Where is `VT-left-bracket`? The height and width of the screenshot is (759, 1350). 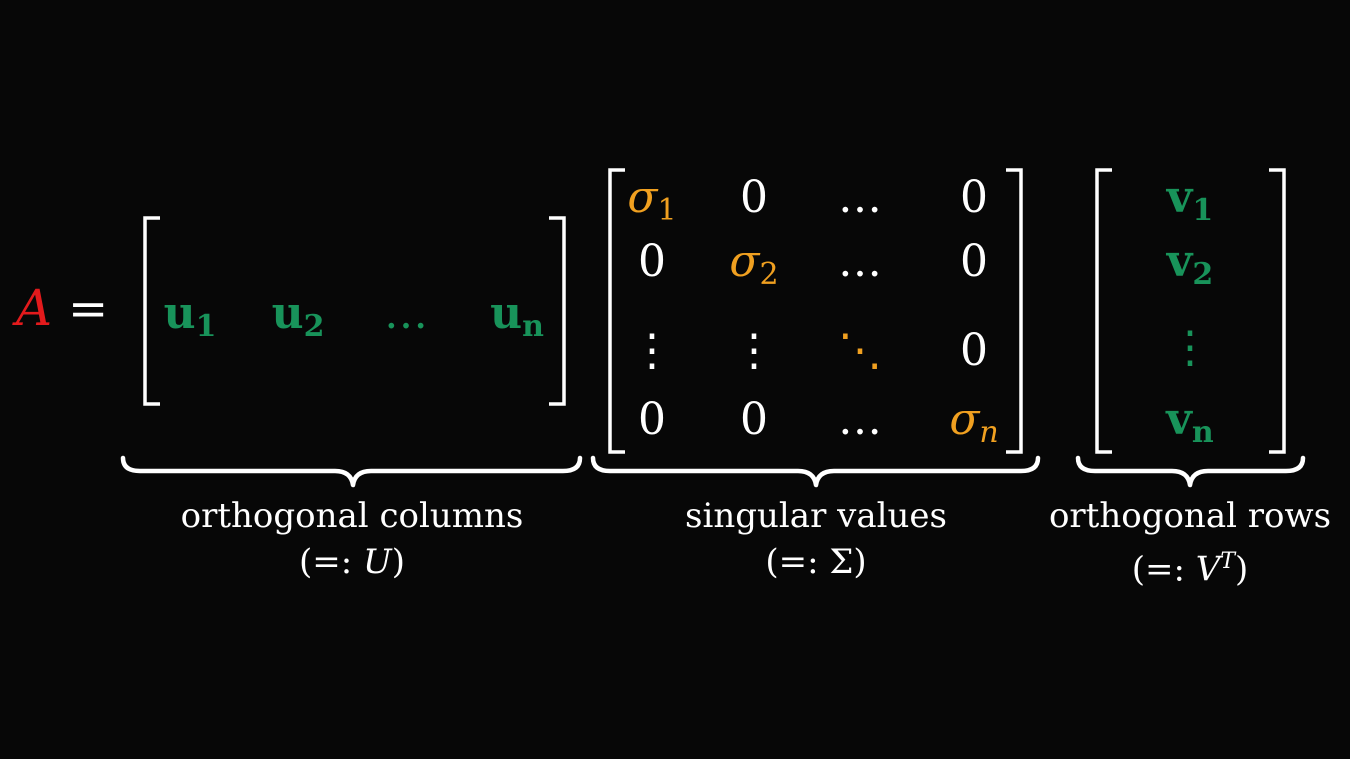
VT-left-bracket is located at coordinates (1103, 311).